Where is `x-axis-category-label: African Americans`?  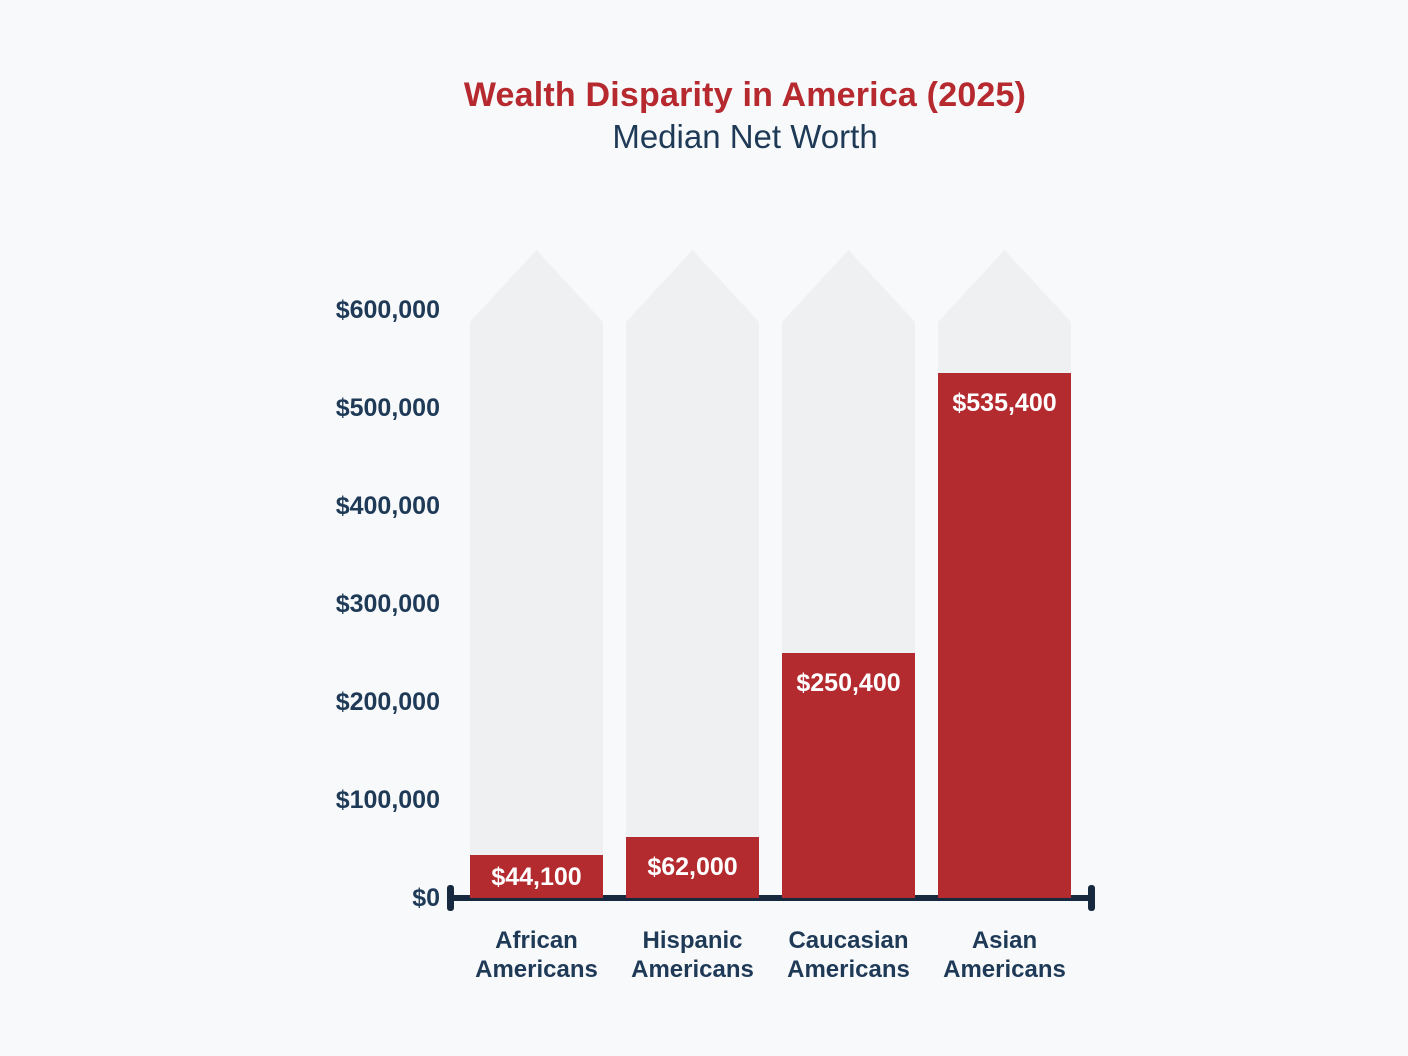 x-axis-category-label: African Americans is located at coordinates (536, 955).